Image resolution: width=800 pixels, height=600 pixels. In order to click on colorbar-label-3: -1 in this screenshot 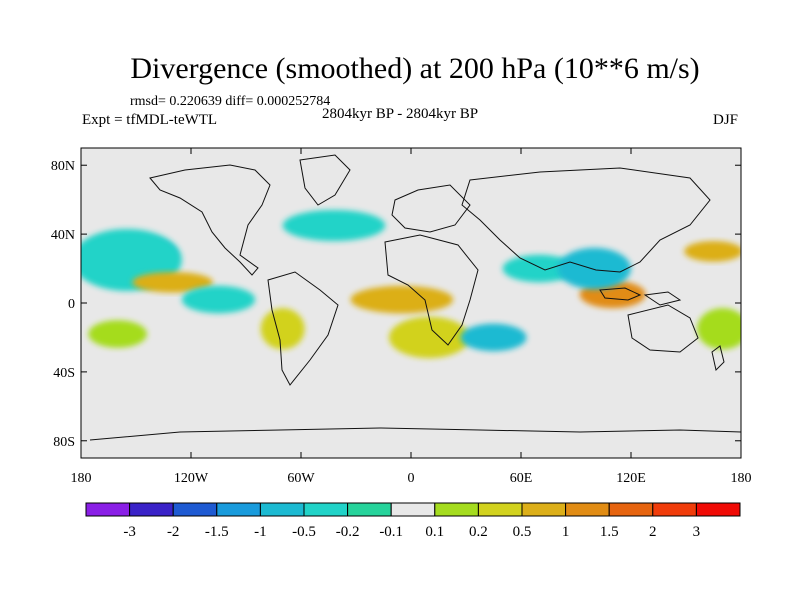, I will do `click(260, 532)`.